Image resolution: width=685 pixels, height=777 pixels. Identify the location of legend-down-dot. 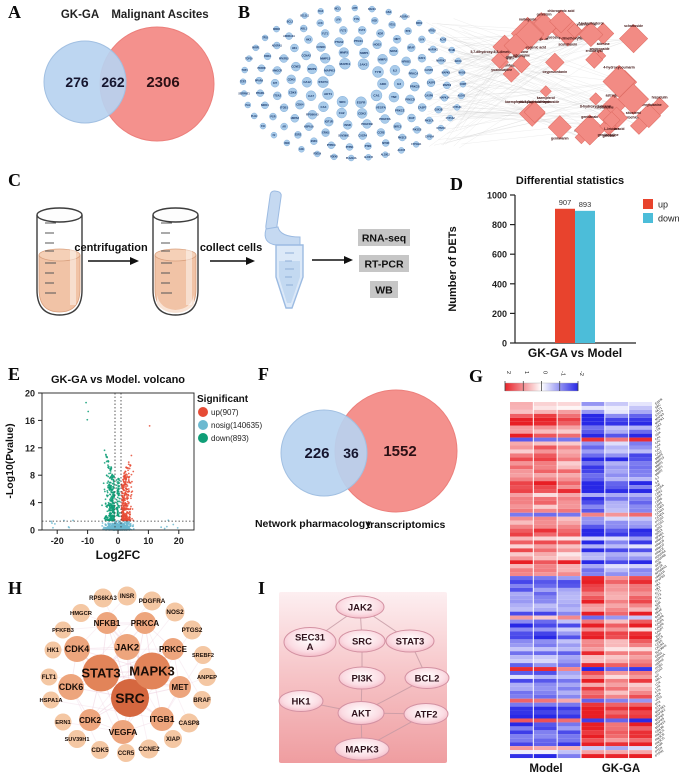
(203, 438).